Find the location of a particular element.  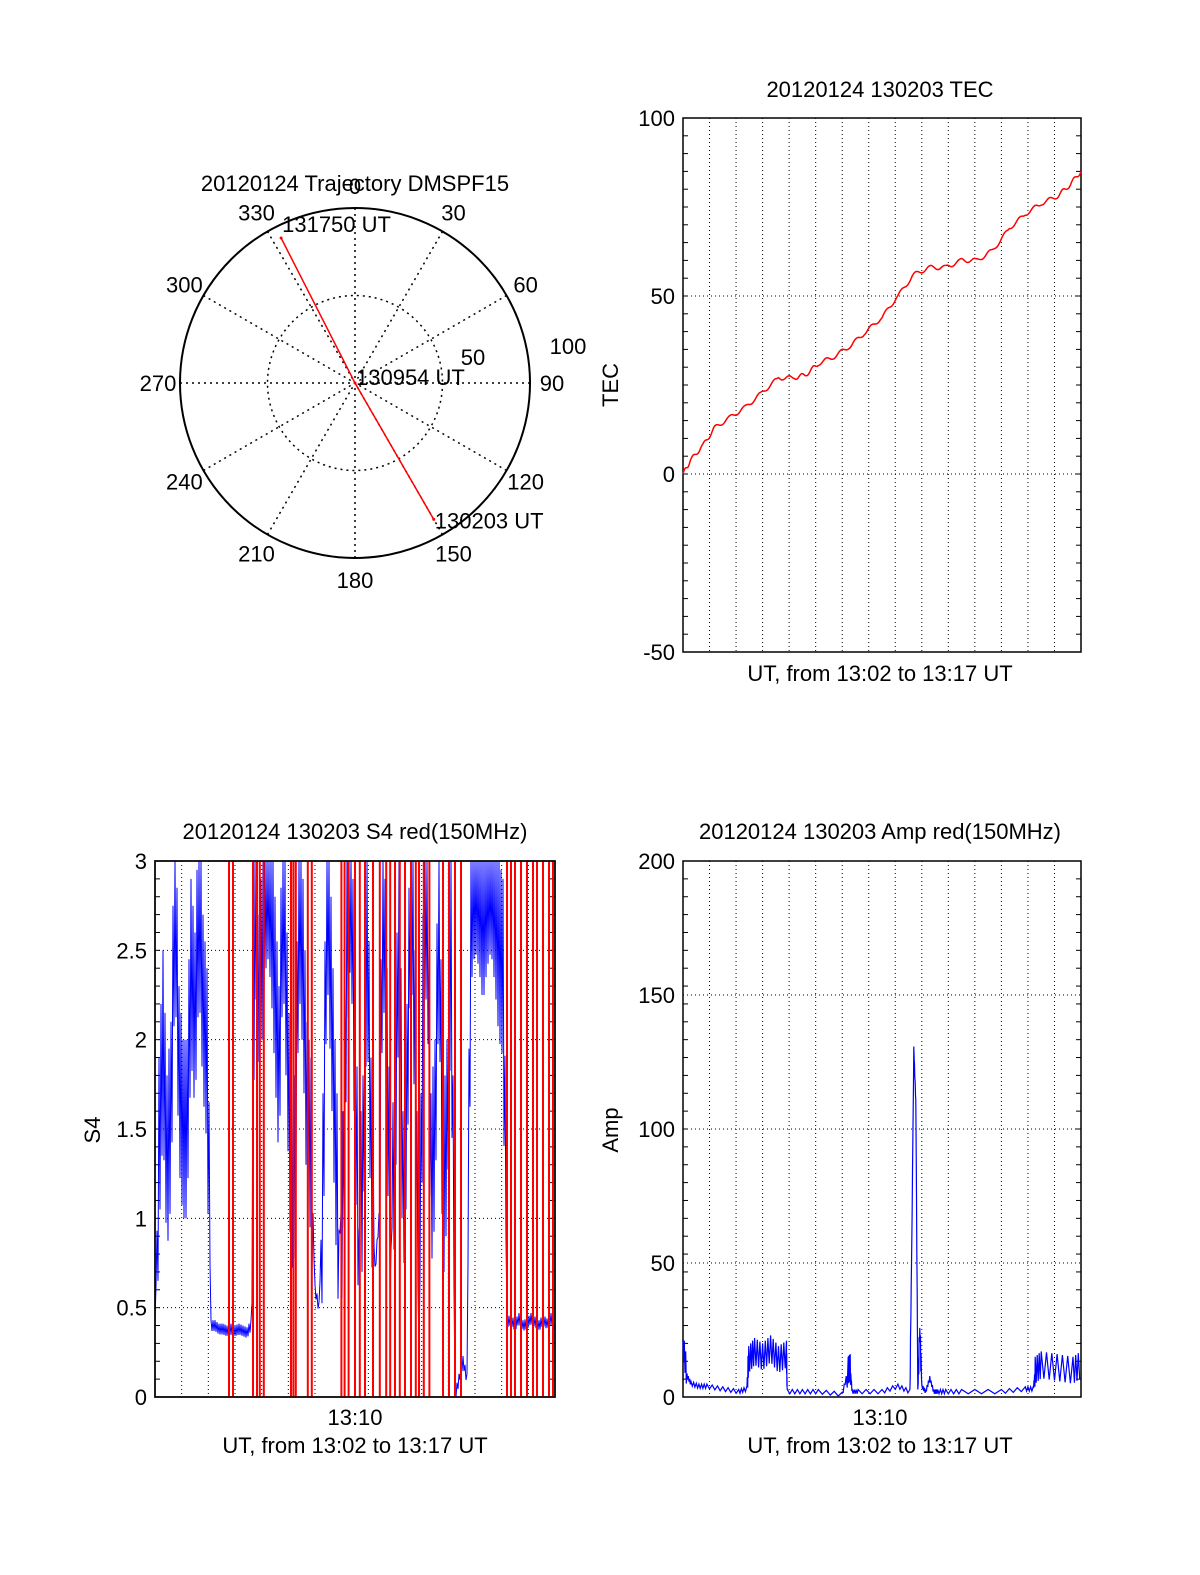

polar-angle-label: 120 is located at coordinates (525, 482).